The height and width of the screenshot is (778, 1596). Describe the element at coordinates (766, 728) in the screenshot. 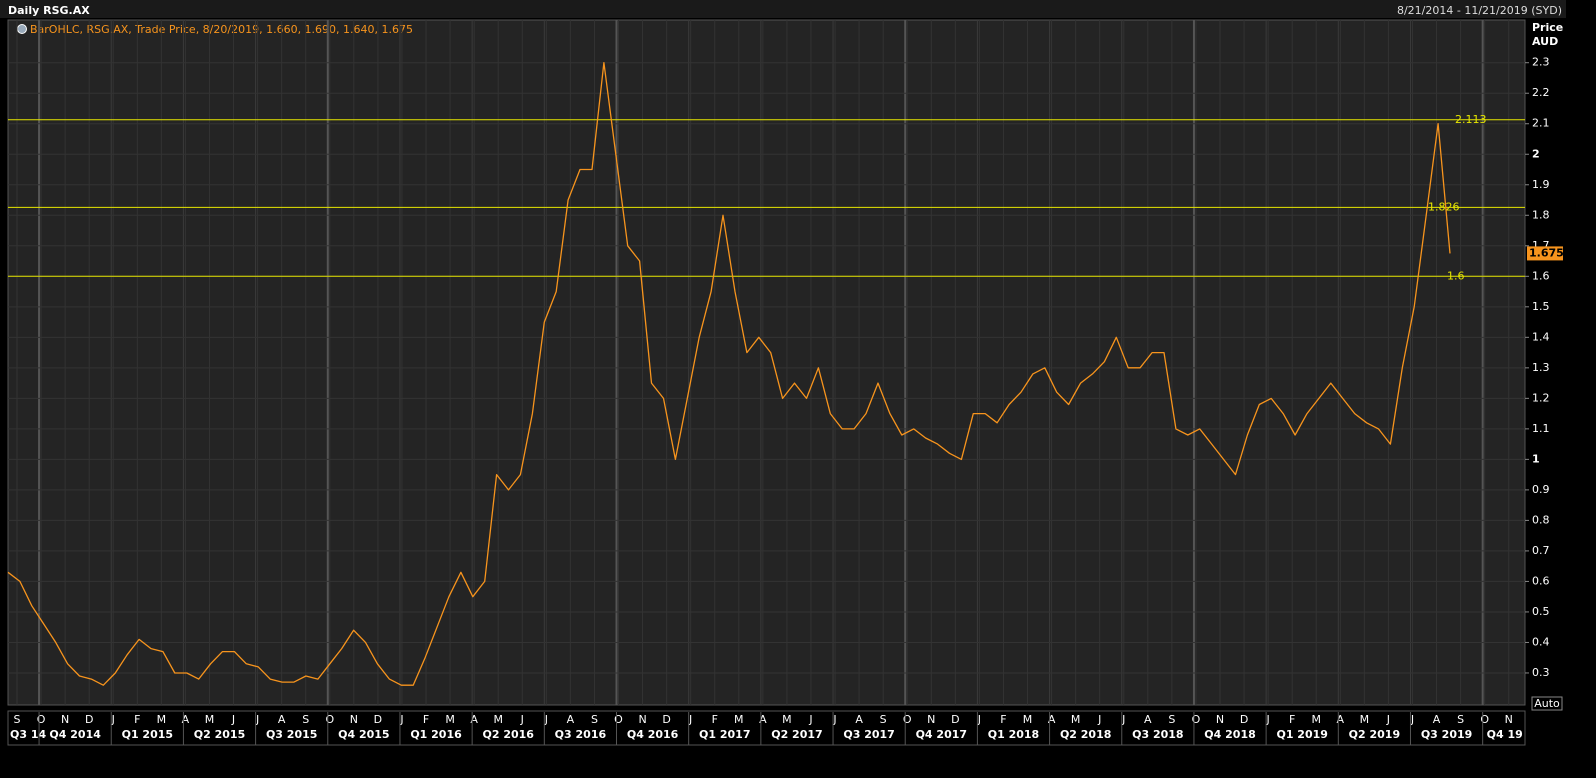

I see `x-axis-area` at that location.